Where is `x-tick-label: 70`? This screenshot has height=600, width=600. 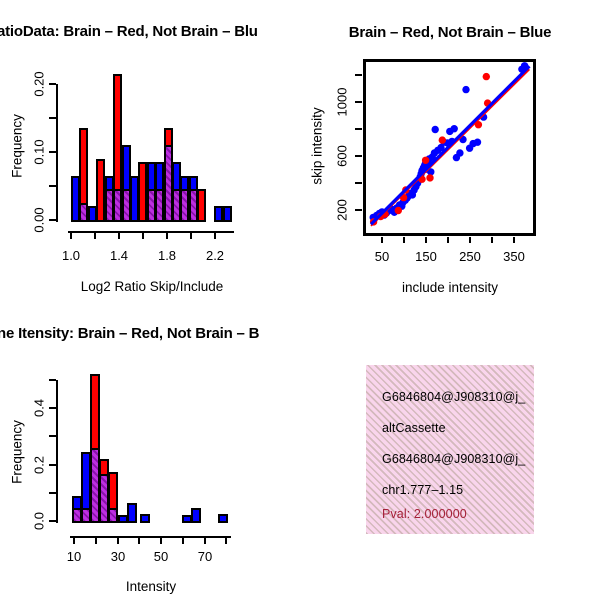
x-tick-label: 70 is located at coordinates (205, 556).